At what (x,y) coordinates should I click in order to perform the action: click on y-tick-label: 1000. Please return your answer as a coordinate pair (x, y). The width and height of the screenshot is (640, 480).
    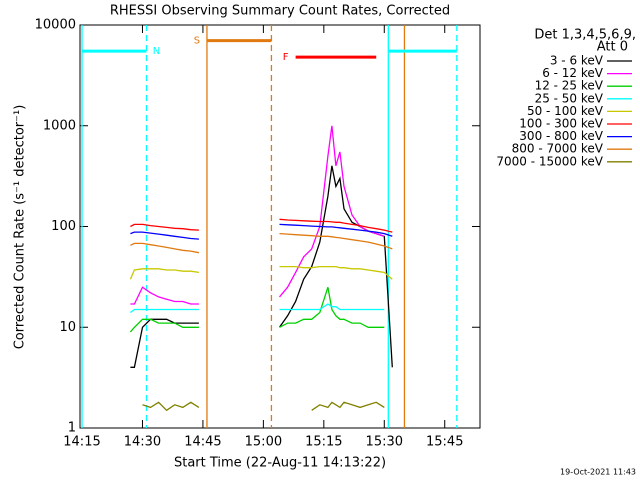
    Looking at the image, I should click on (59, 125).